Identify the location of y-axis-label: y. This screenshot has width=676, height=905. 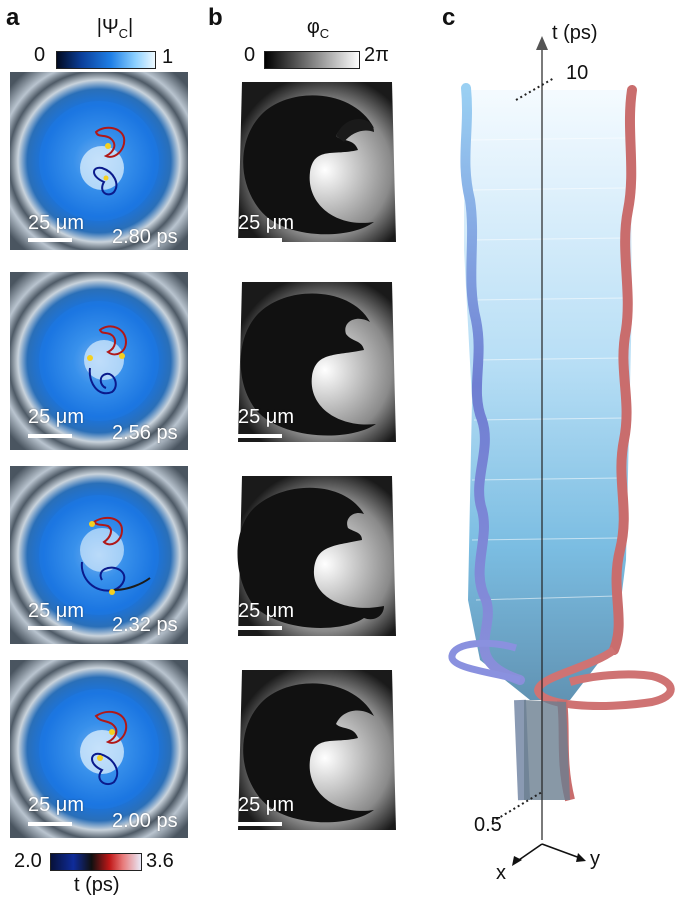
(595, 859).